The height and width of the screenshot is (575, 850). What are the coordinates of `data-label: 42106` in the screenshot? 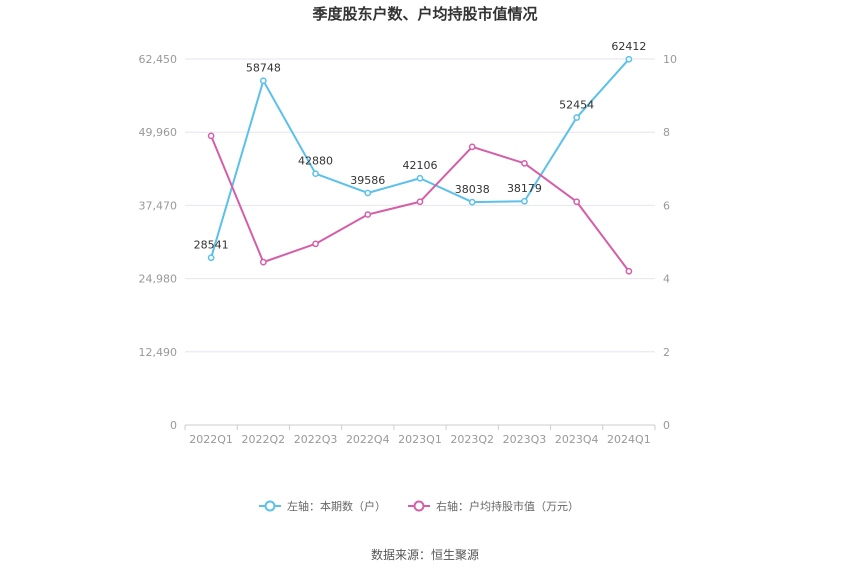 It's located at (420, 165).